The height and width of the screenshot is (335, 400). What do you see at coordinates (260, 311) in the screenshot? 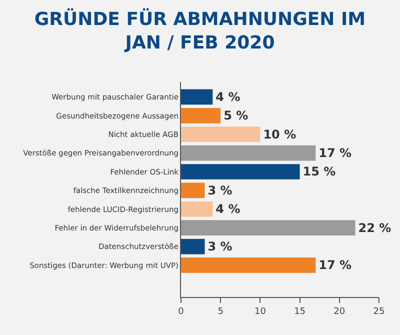
I see `x-tick-label: 10` at bounding box center [260, 311].